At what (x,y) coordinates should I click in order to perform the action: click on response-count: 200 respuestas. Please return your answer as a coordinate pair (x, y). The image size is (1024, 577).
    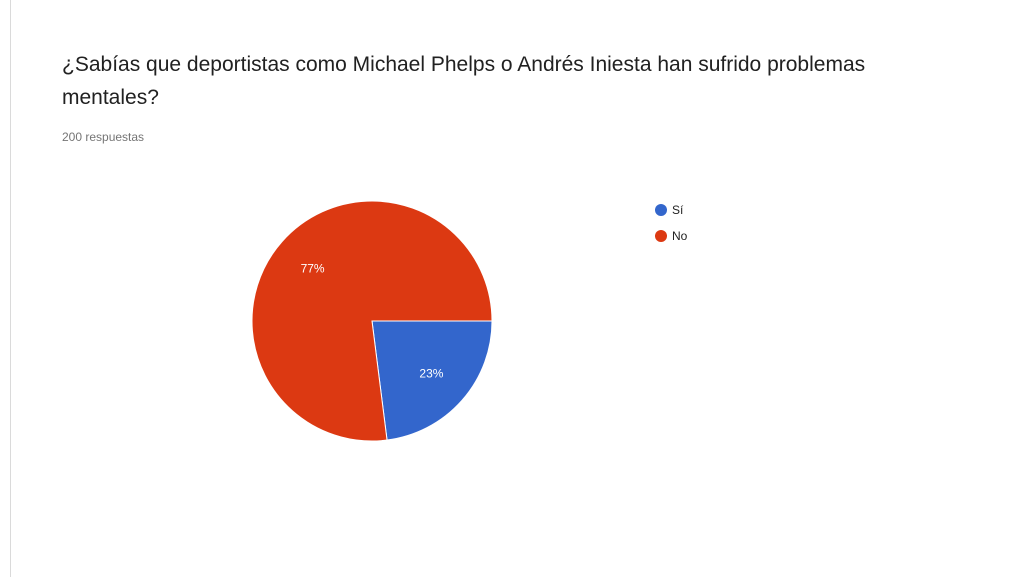
    Looking at the image, I should click on (103, 137).